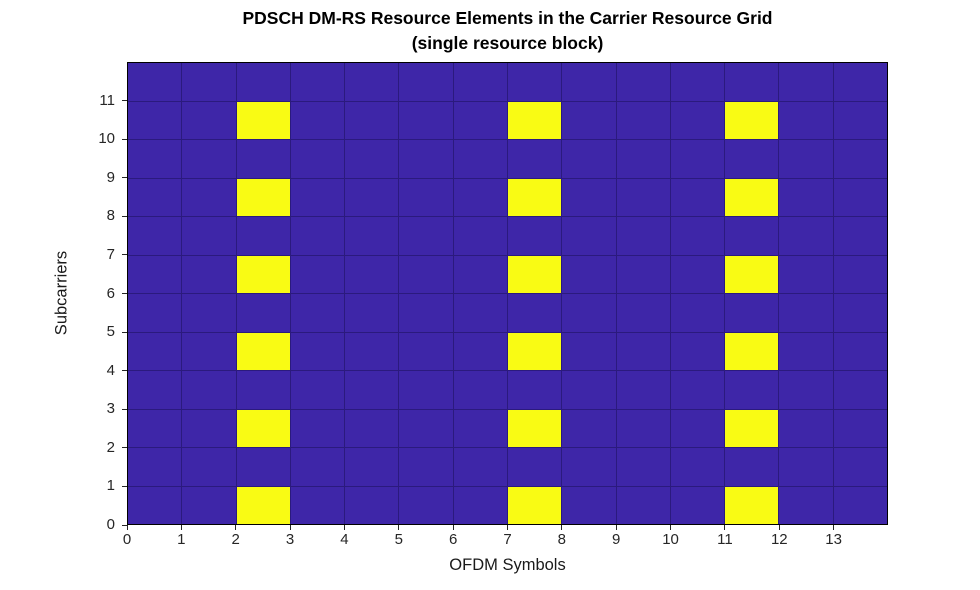  What do you see at coordinates (110, 486) in the screenshot?
I see `y-tick-label: 1` at bounding box center [110, 486].